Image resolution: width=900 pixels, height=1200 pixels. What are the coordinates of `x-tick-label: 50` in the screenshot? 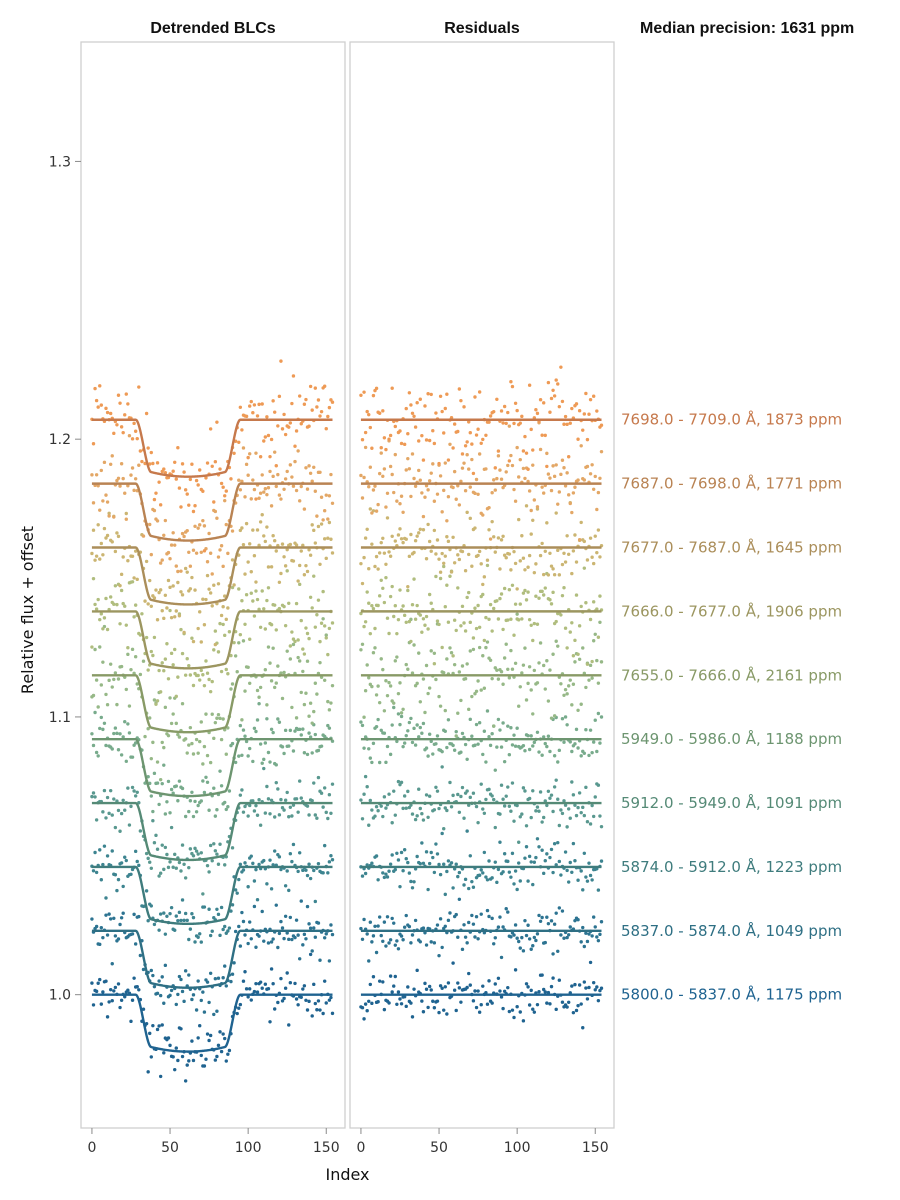 It's located at (439, 1148).